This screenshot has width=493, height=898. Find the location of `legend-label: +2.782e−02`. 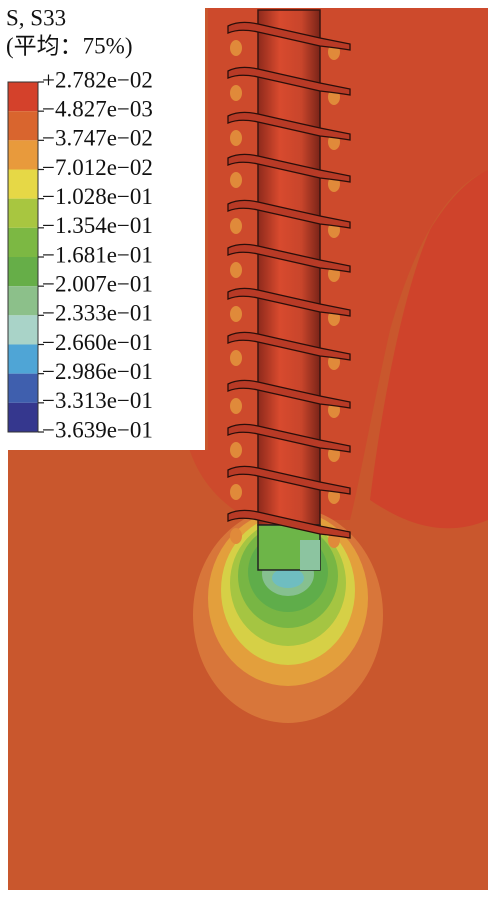

legend-label: +2.782e−02 is located at coordinates (97, 79).